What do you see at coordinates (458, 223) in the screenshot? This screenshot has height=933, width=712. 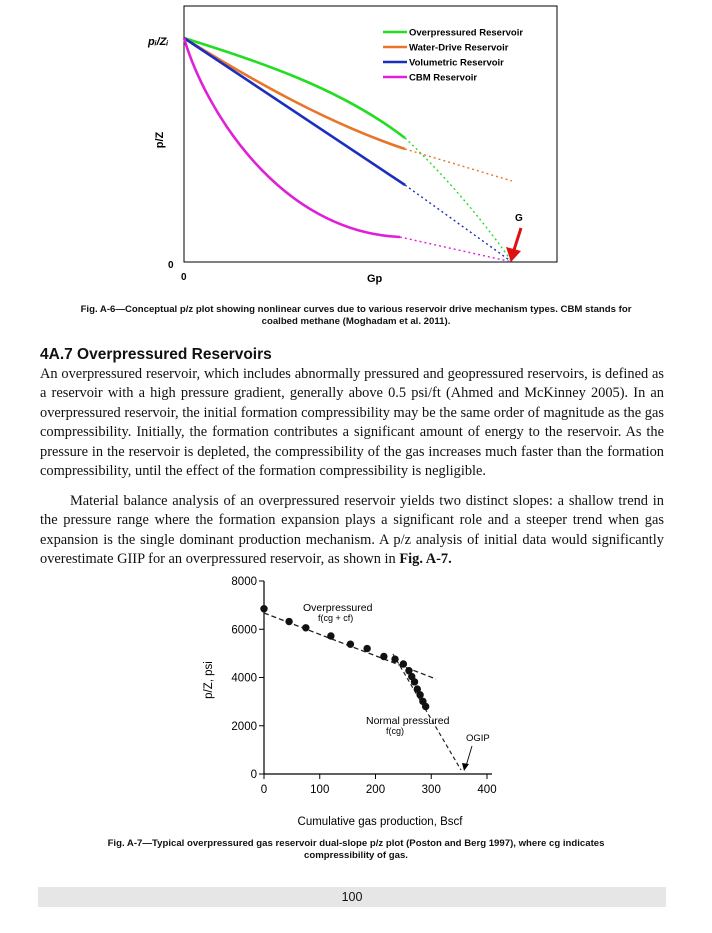 I see `volumetric-extrapolation` at bounding box center [458, 223].